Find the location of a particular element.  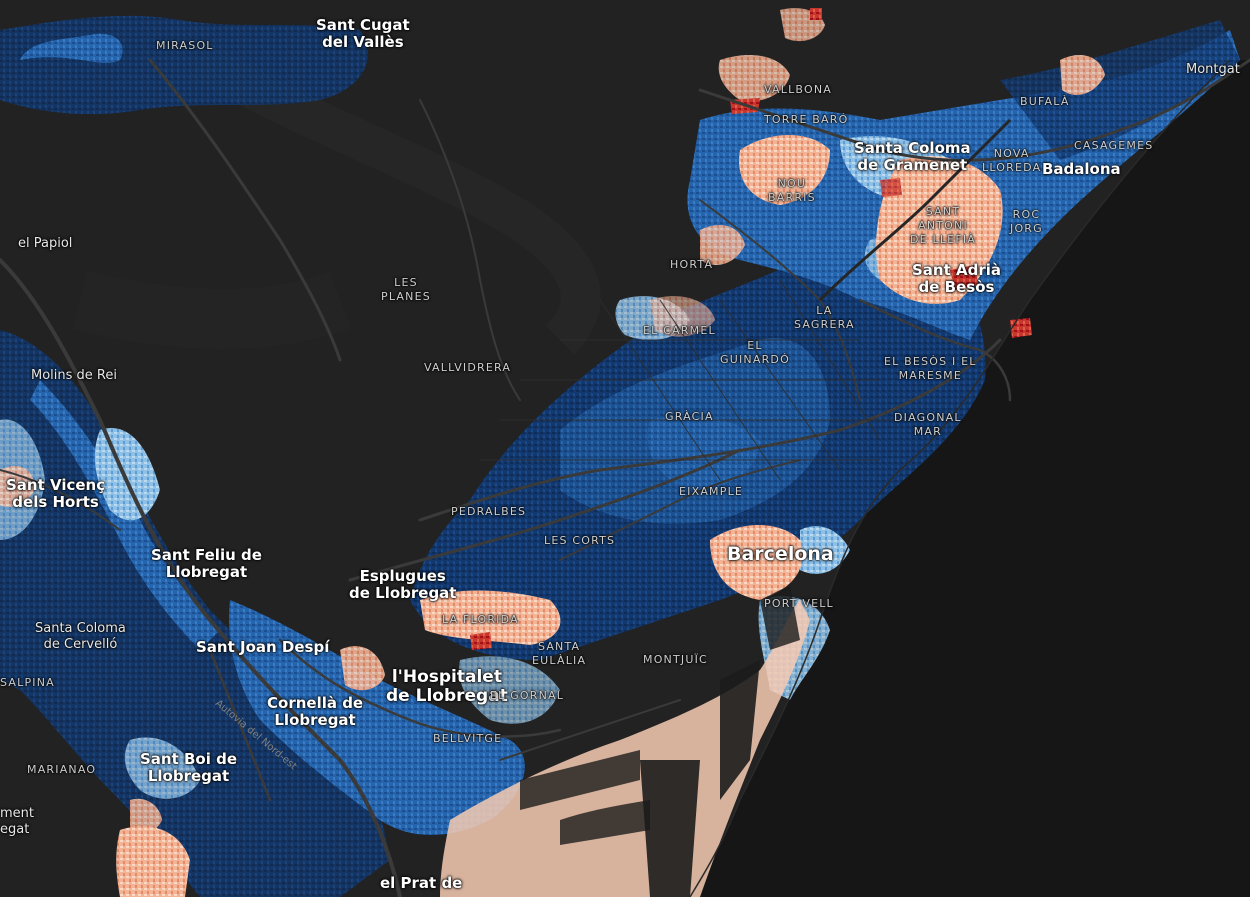

label-montgat: Montgat is located at coordinates (1213, 69).